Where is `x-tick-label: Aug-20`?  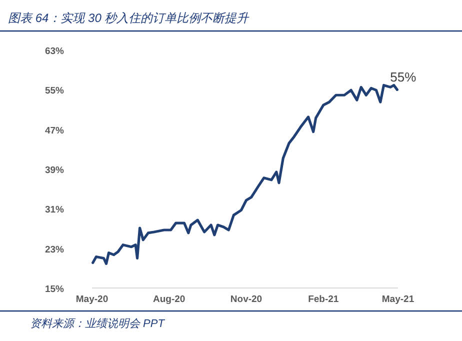
x-tick-label: Aug-20 is located at coordinates (169, 299).